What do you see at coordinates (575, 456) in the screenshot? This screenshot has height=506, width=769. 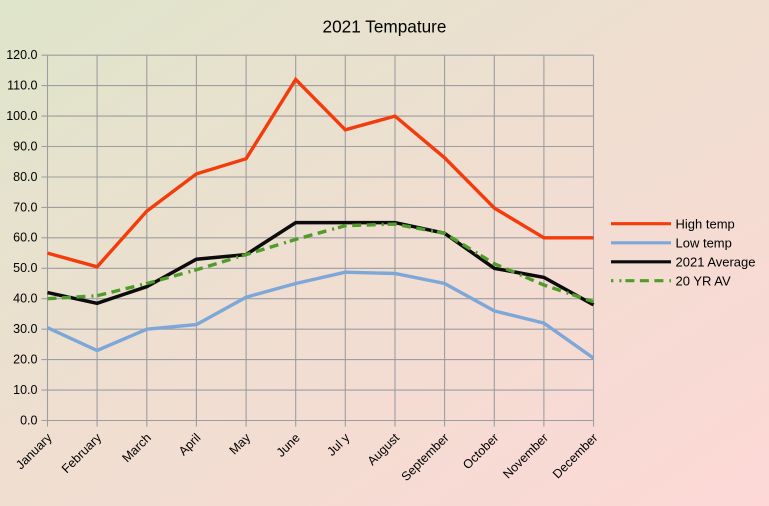 I see `svg-text: December` at bounding box center [575, 456].